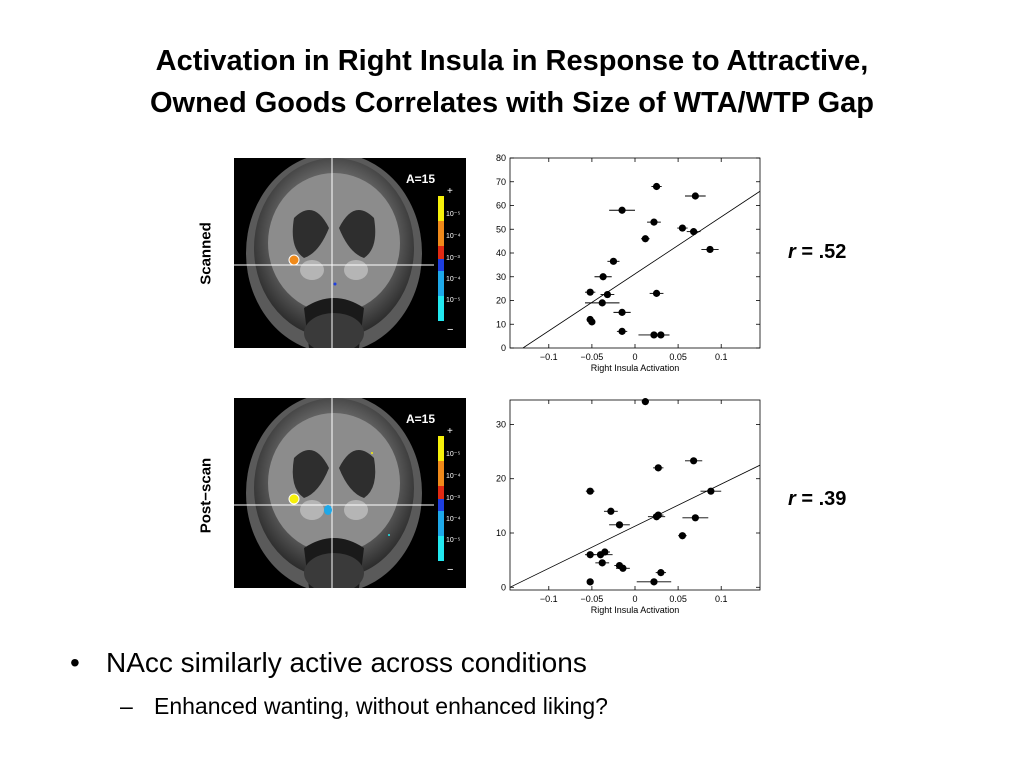 This screenshot has width=1024, height=768. Describe the element at coordinates (821, 252) in the screenshot. I see `correlation-value: = .52` at that location.